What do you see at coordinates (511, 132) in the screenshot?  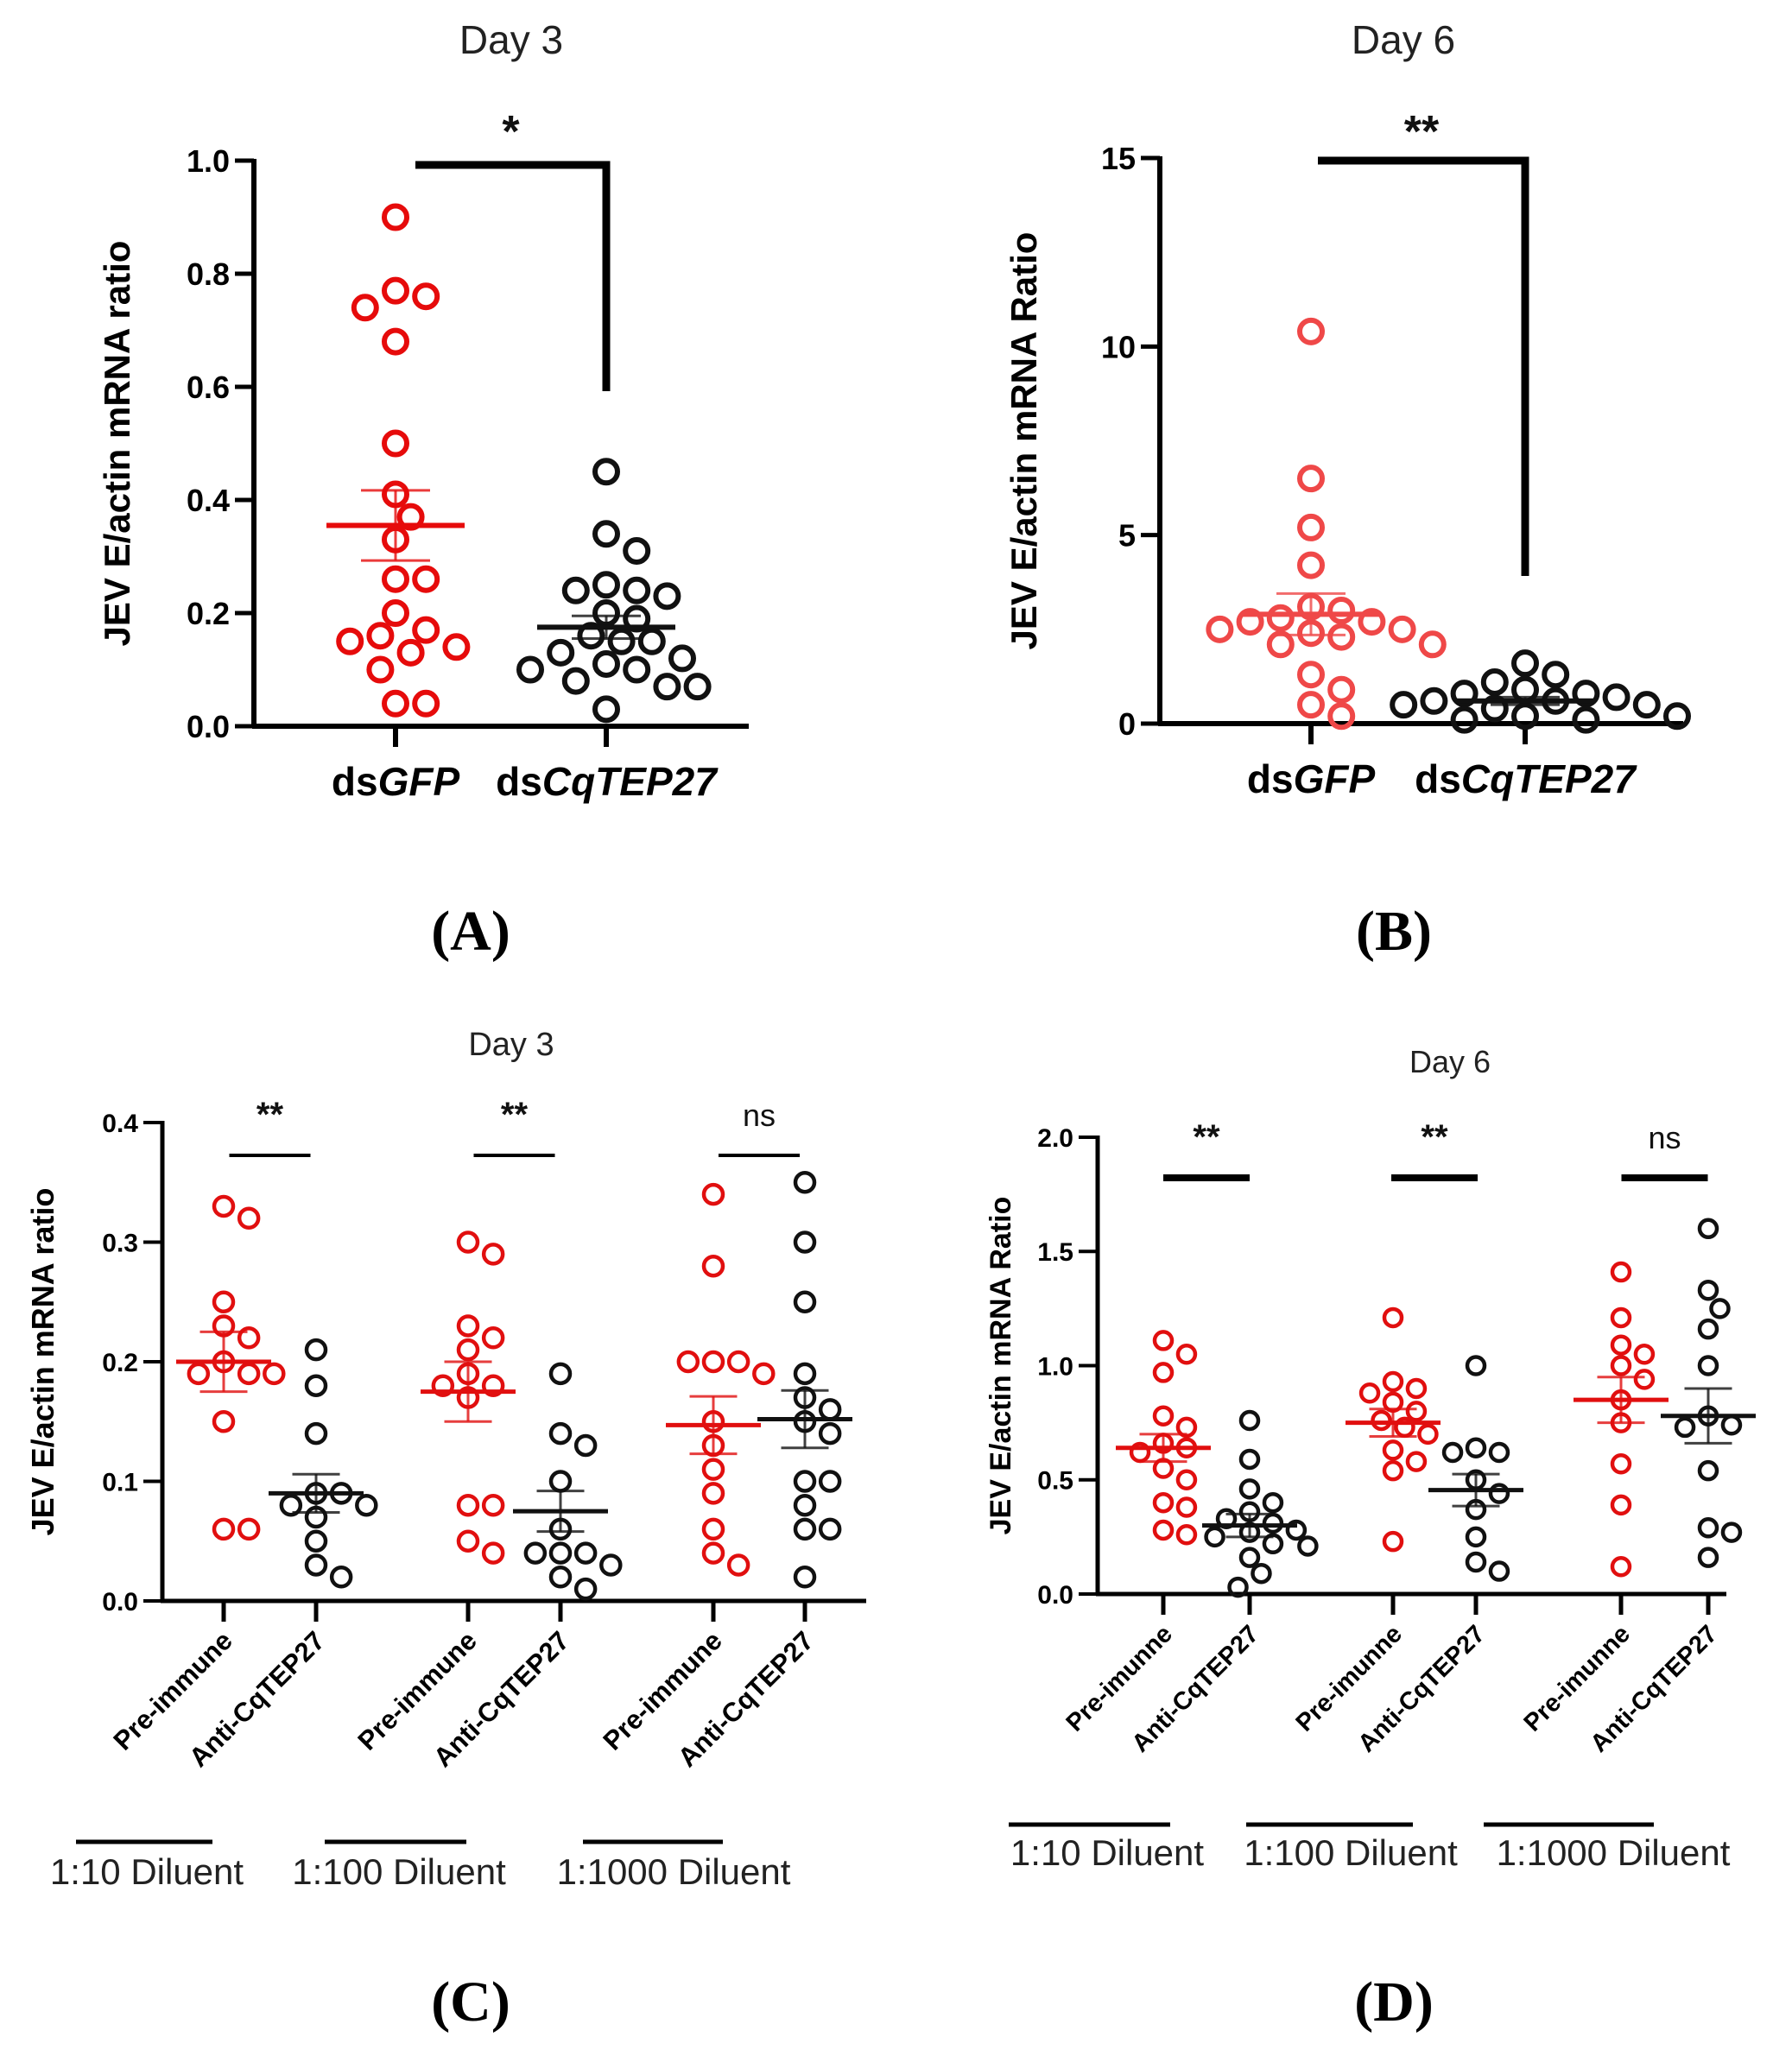 I see `significance-label: *` at bounding box center [511, 132].